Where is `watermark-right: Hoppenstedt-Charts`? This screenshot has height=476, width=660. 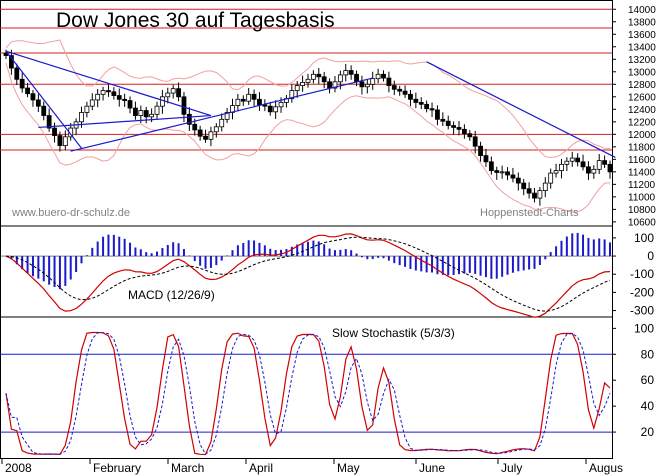
watermark-right: Hoppenstedt-Charts is located at coordinates (529, 213).